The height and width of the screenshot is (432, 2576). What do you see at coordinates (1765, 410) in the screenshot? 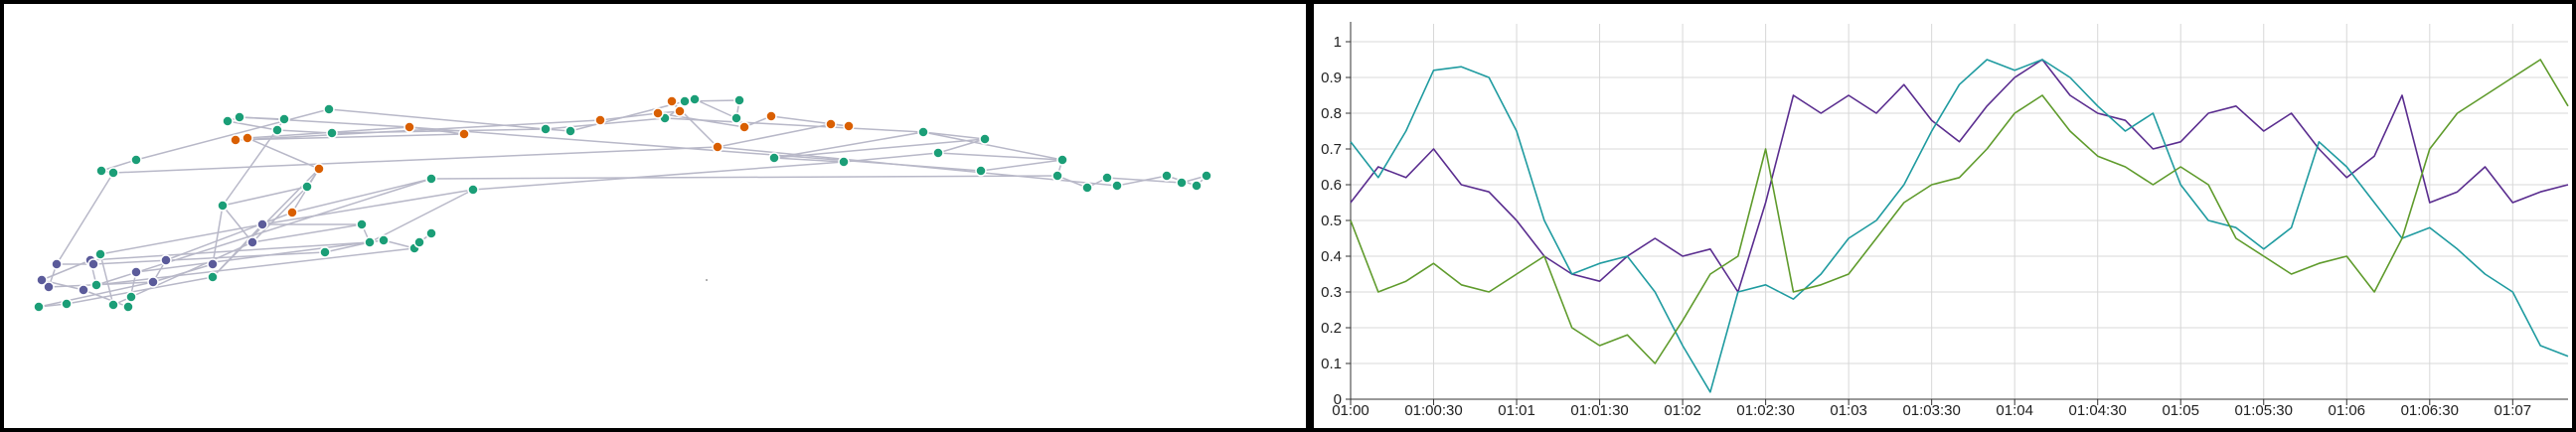
I see `x-tick-label: 01:02:30` at bounding box center [1765, 410].